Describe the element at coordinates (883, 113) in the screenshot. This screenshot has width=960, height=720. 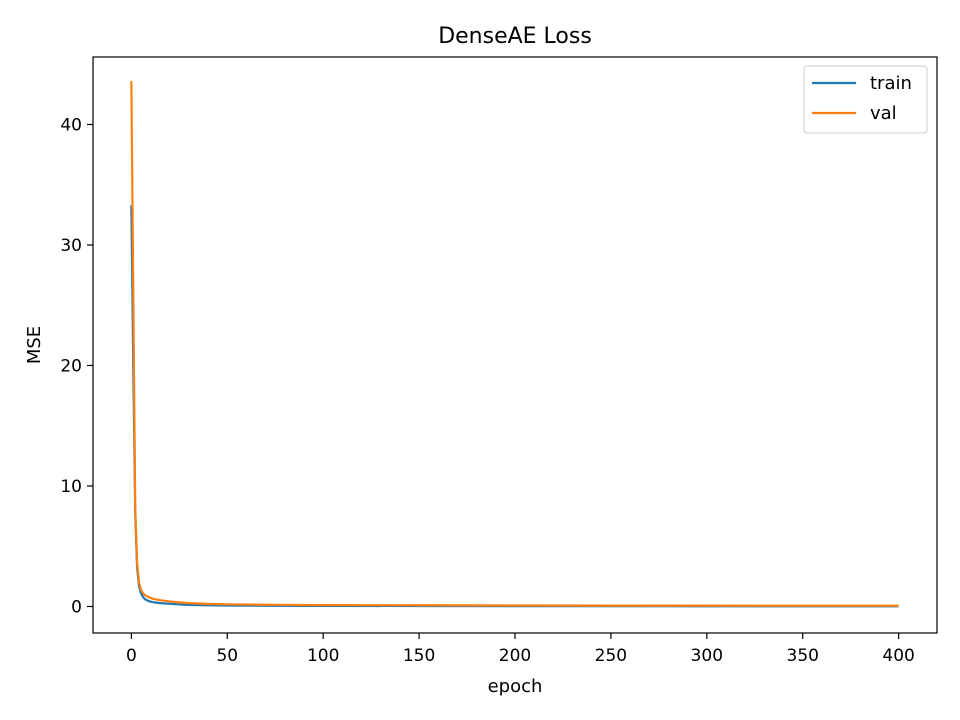
I see `legend-label-val: val` at that location.